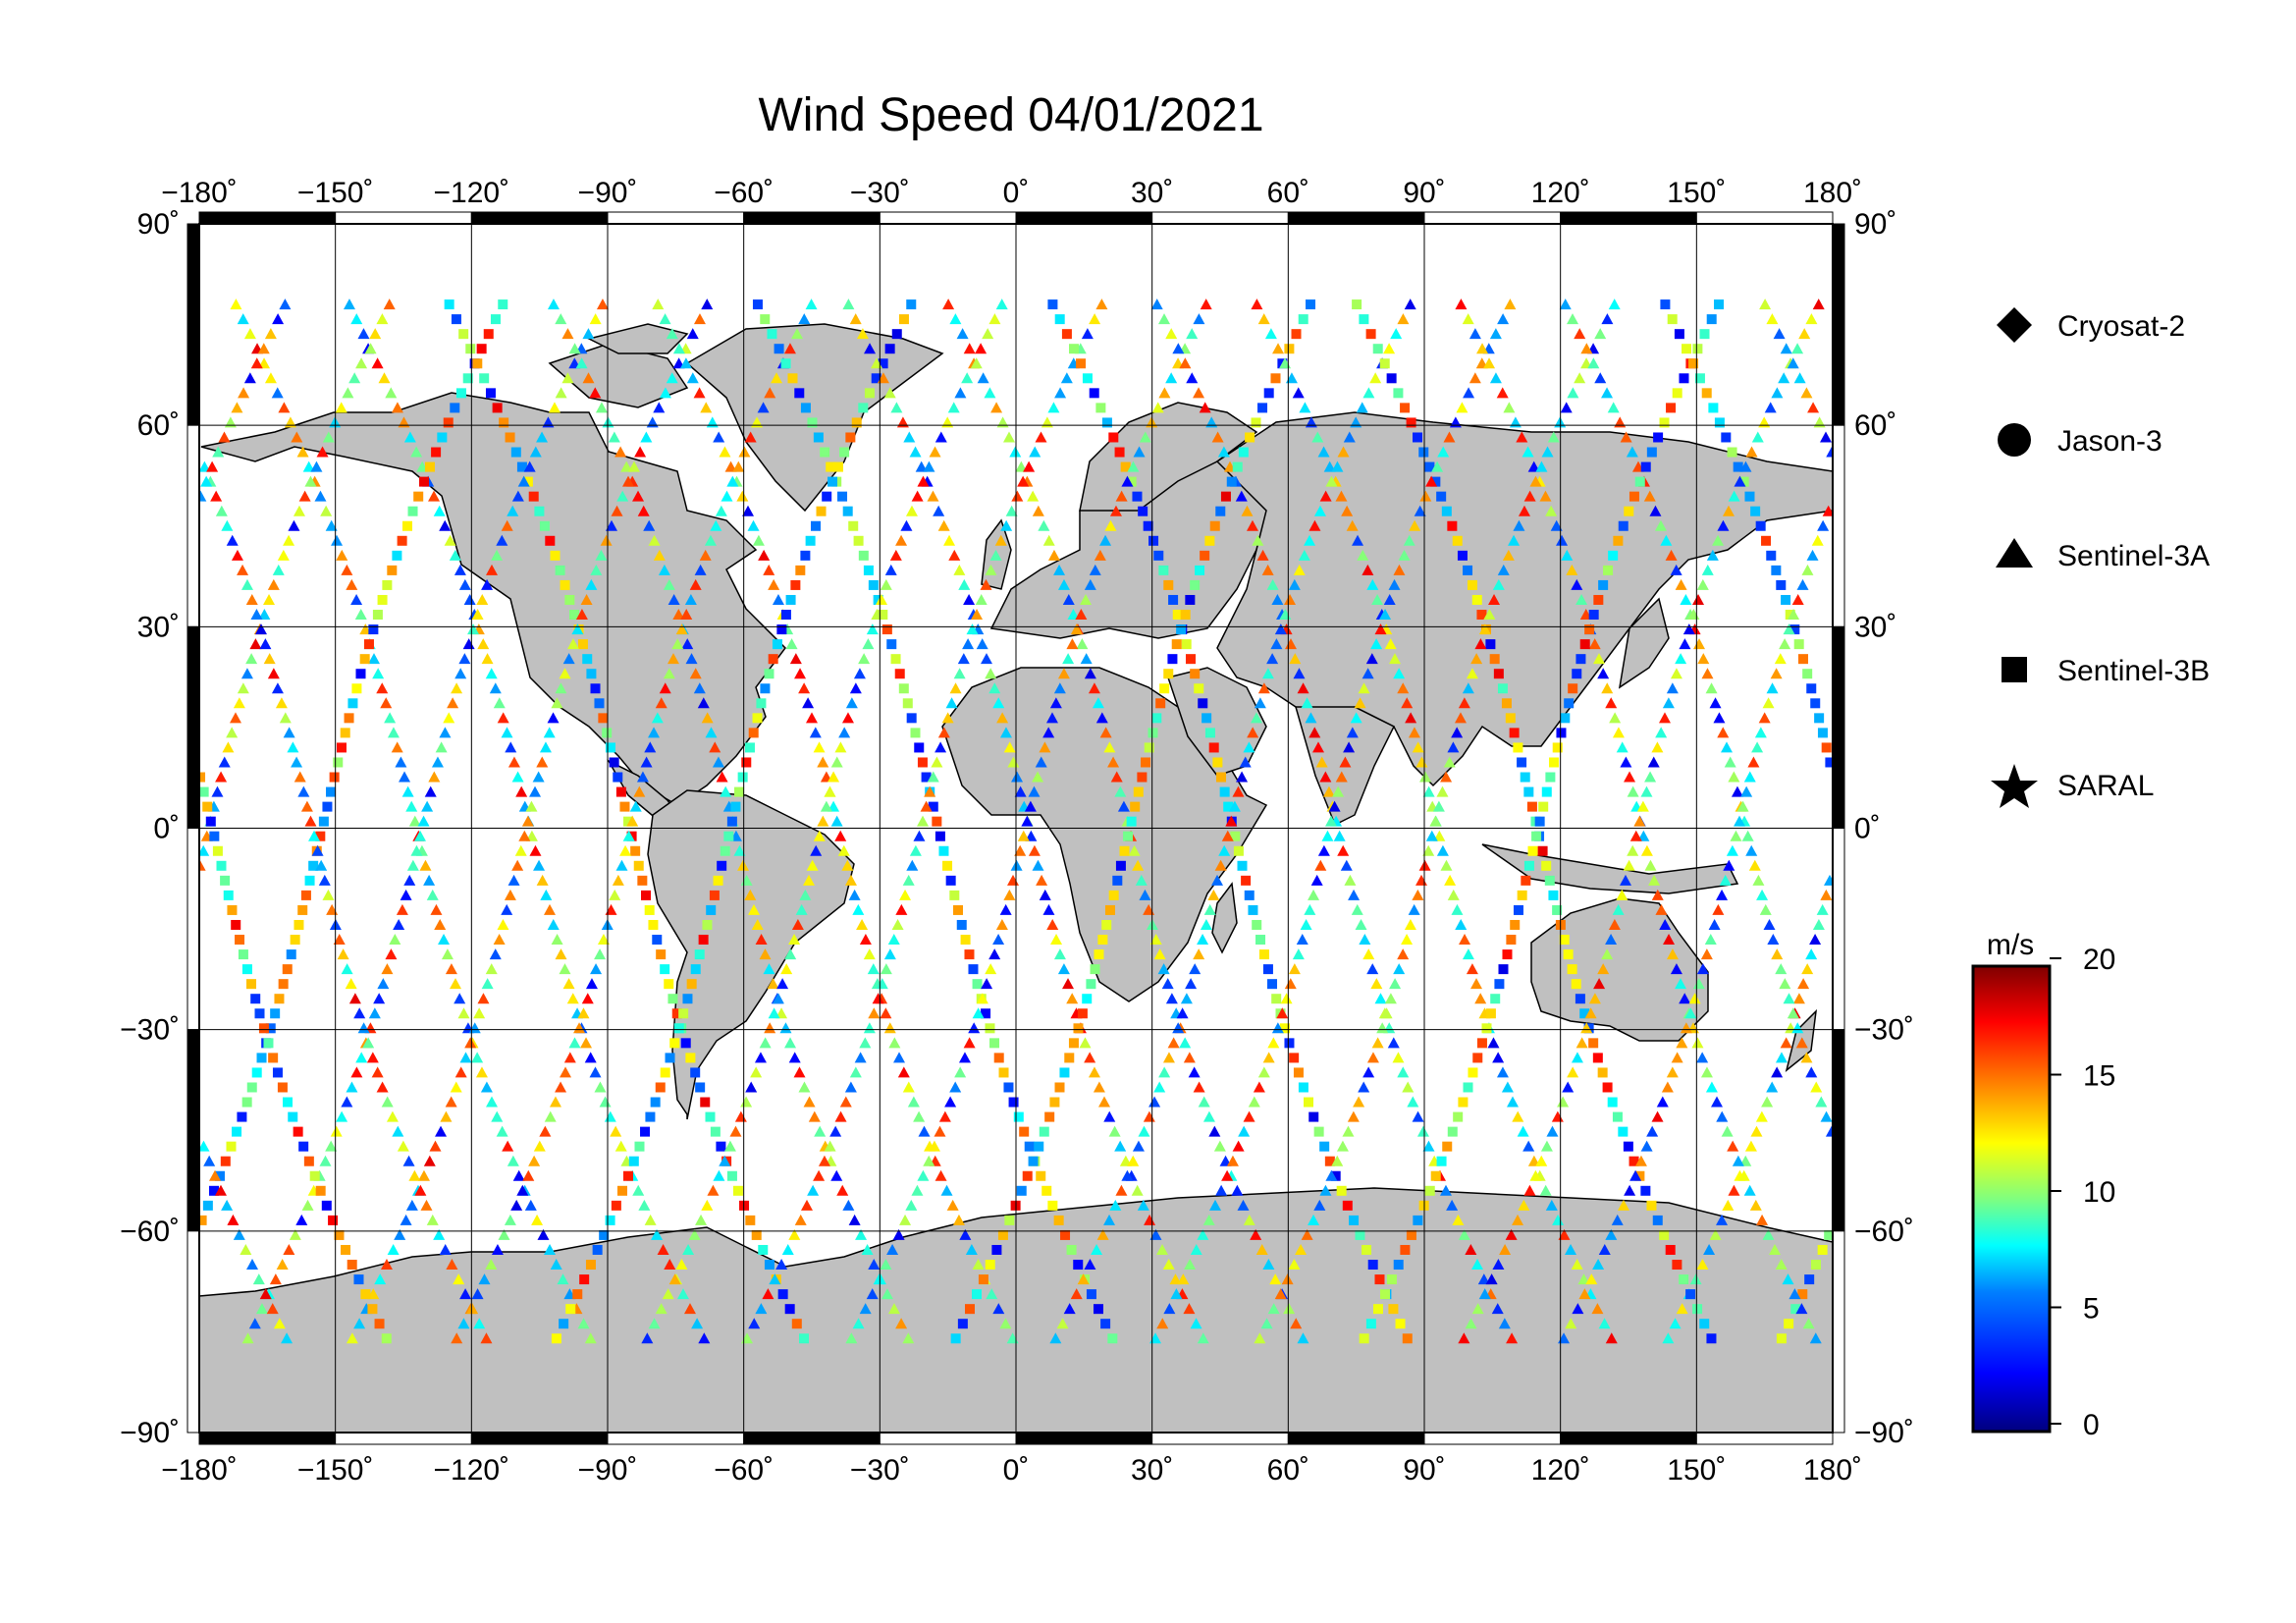 This screenshot has height=1623, width=2296. Describe the element at coordinates (1561, 1470) in the screenshot. I see `lon-tick-label-bottom: 120˚` at that location.